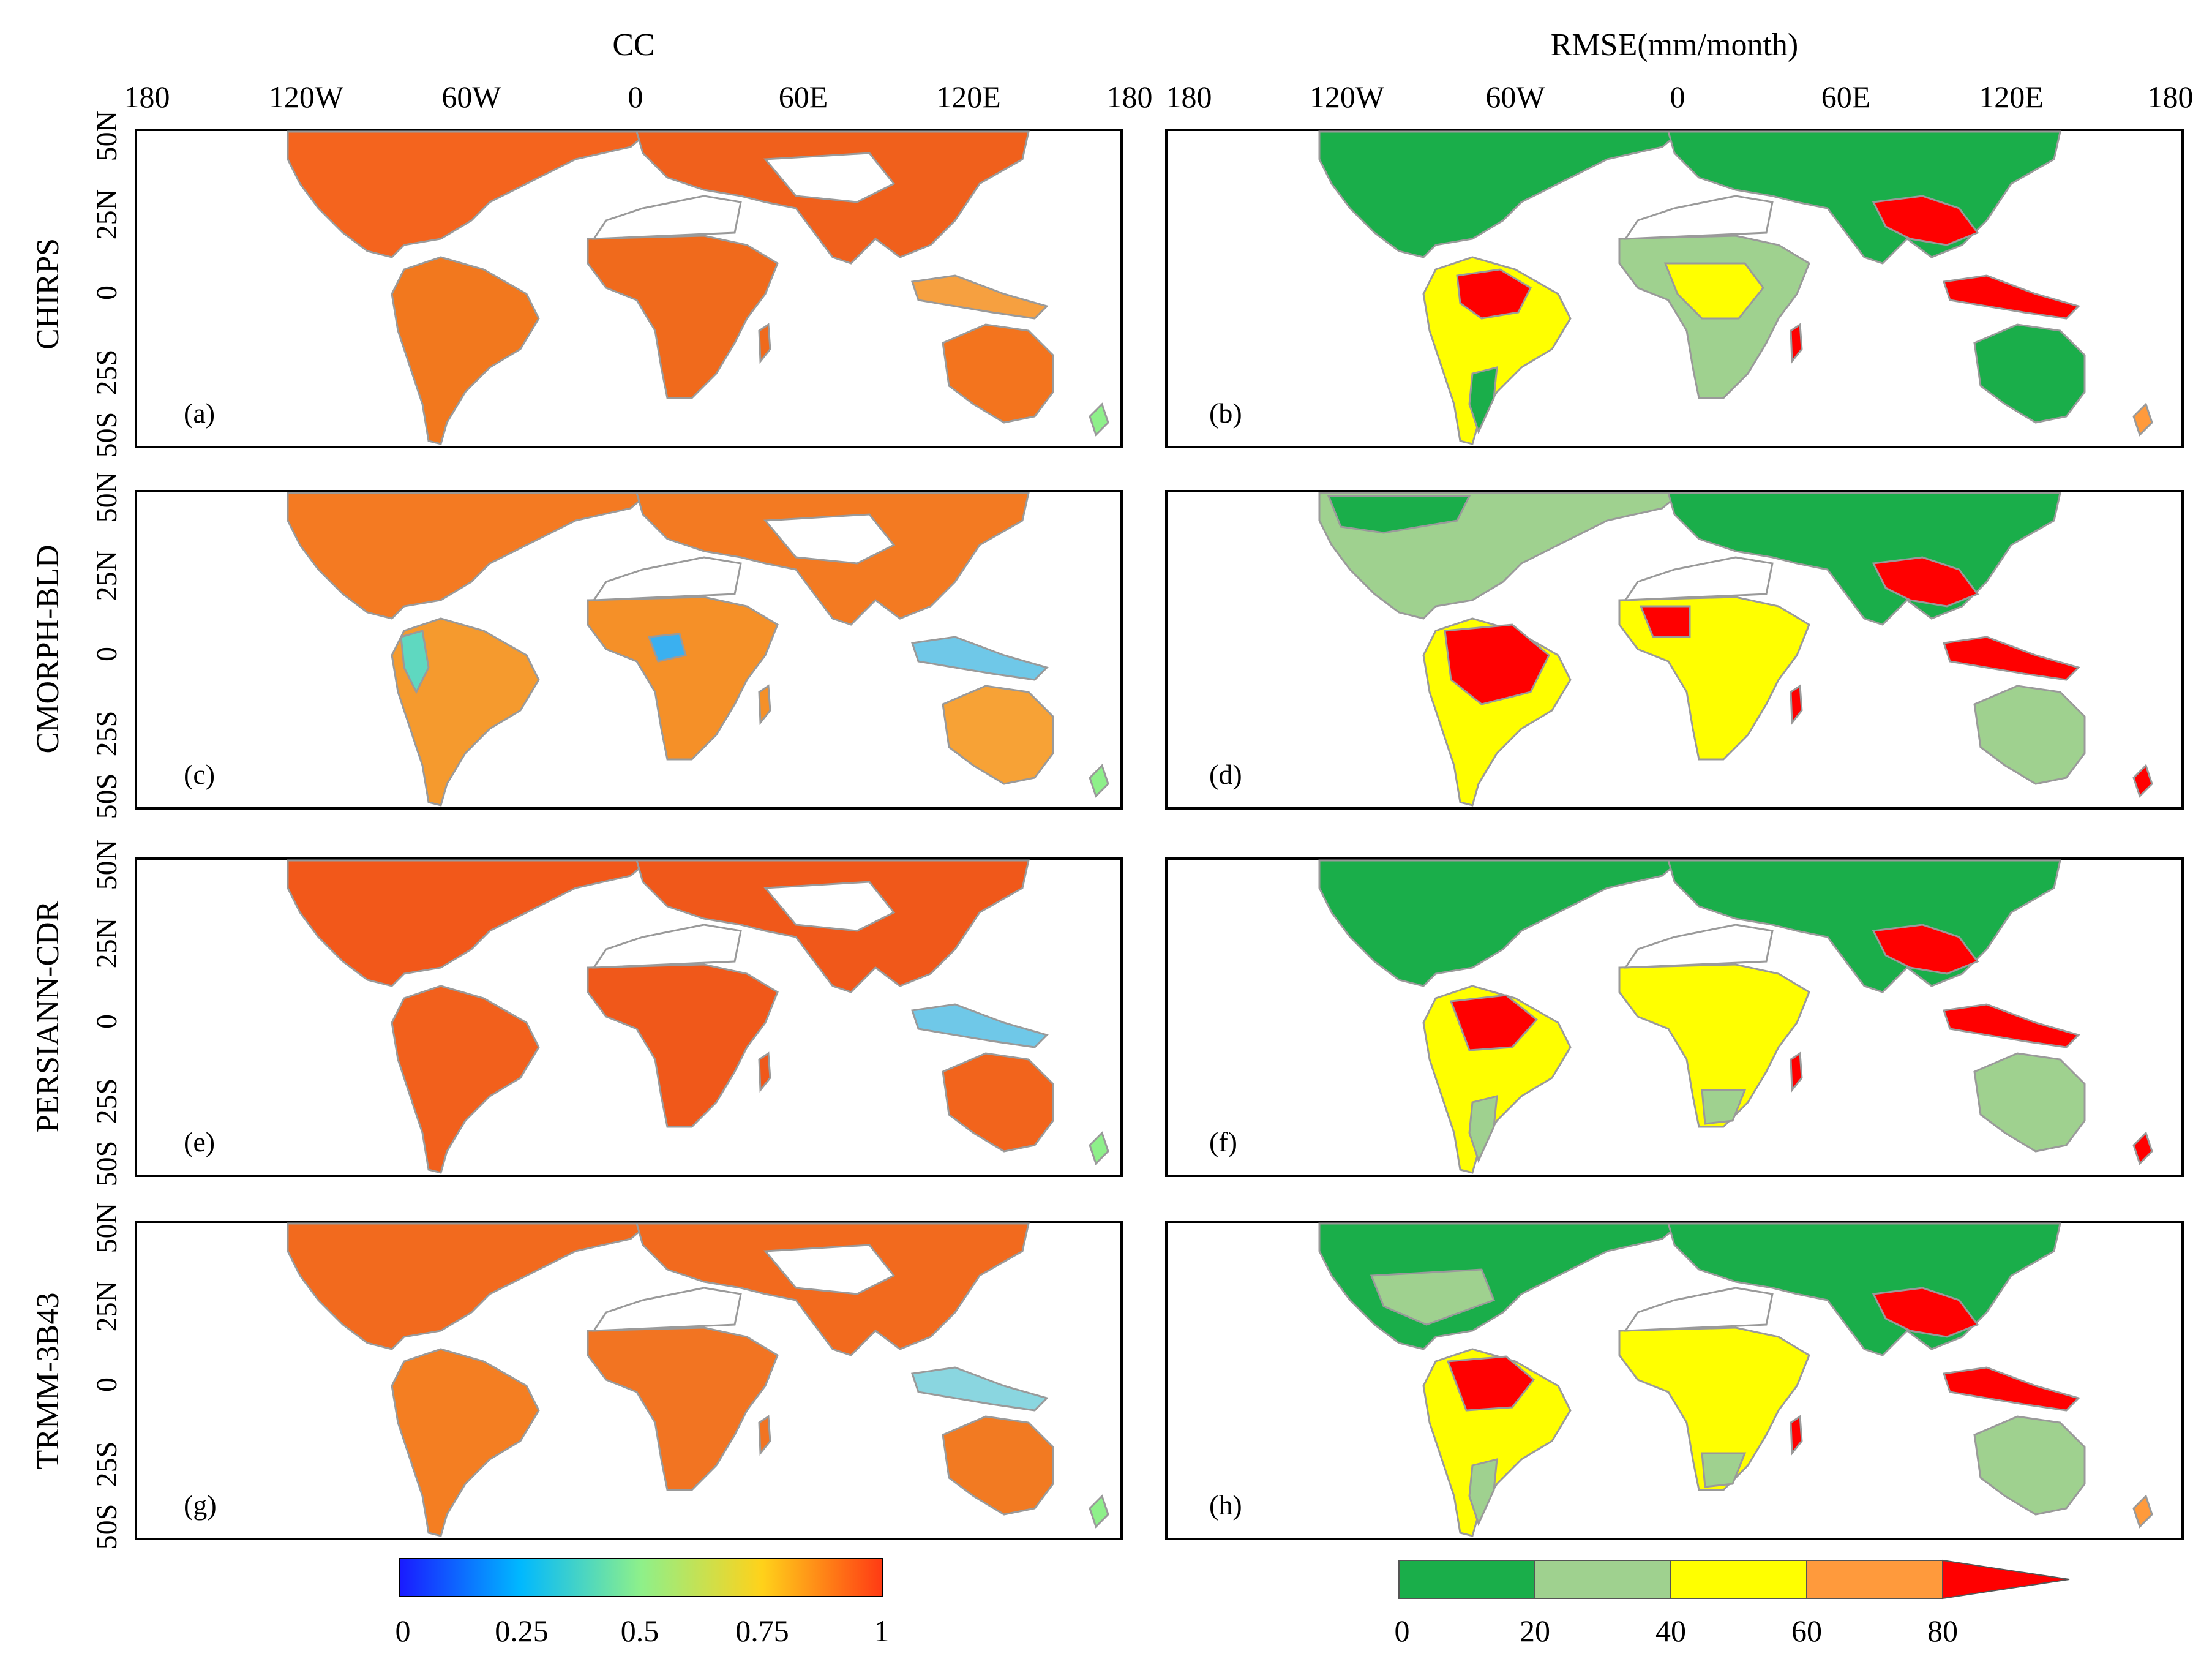 The width and height of the screenshot is (2212, 1659). I want to click on cc-tick-label: 0.75, so click(762, 1631).